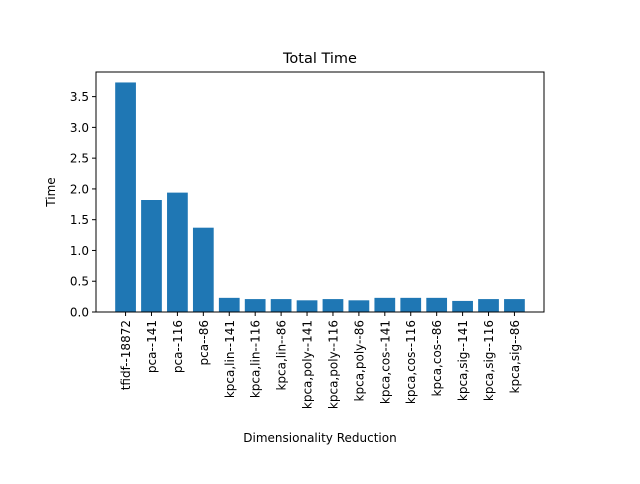 The image size is (640, 484). Describe the element at coordinates (515, 356) in the screenshot. I see `x-tick-label: kpca,sig--86` at that location.